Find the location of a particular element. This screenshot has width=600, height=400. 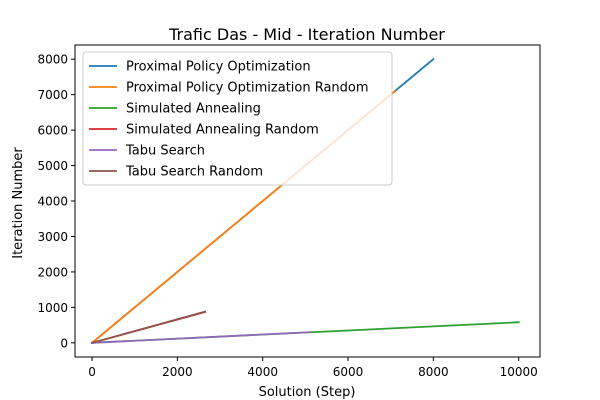

y-tick-label-7: 7000 is located at coordinates (52, 95).